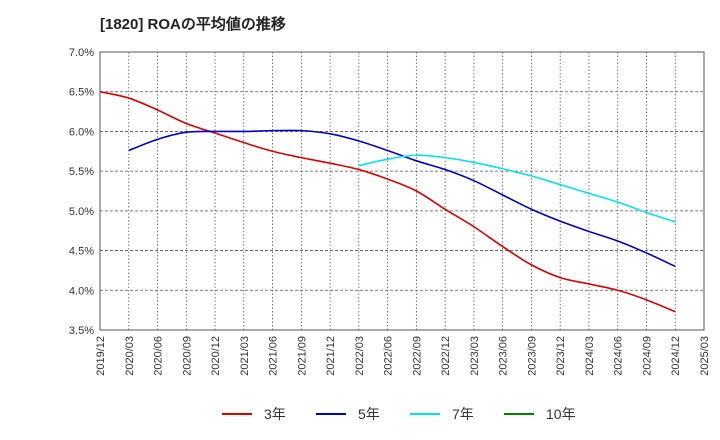  What do you see at coordinates (101, 356) in the screenshot?
I see `x-tick-label: 2019/12` at bounding box center [101, 356].